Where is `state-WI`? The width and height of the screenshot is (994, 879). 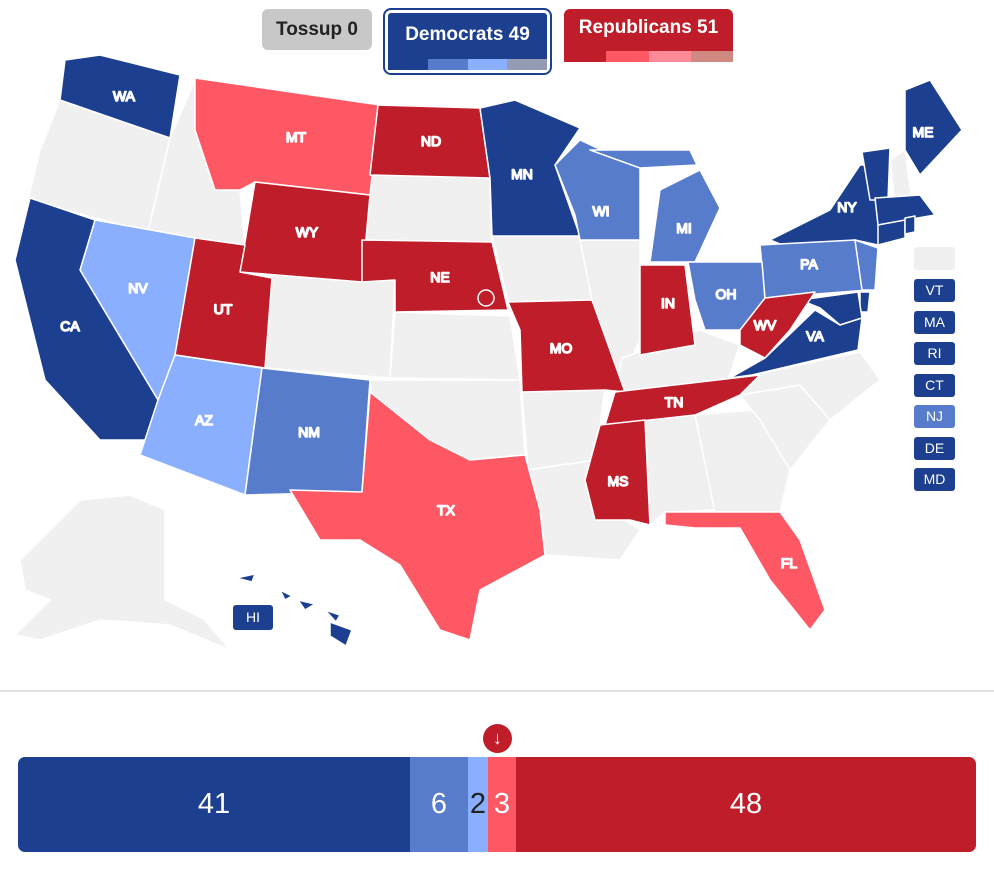 state-WI is located at coordinates (597, 190).